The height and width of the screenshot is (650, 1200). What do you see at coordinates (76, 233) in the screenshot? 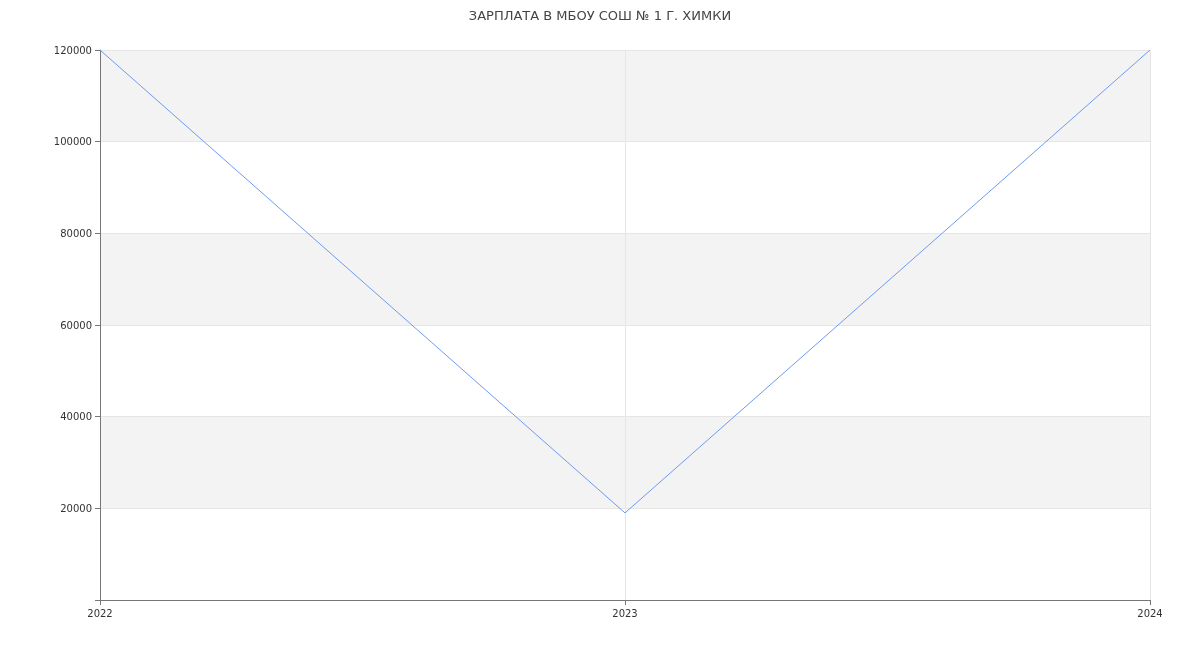
I see `y-tick-label: 80000` at bounding box center [76, 233].